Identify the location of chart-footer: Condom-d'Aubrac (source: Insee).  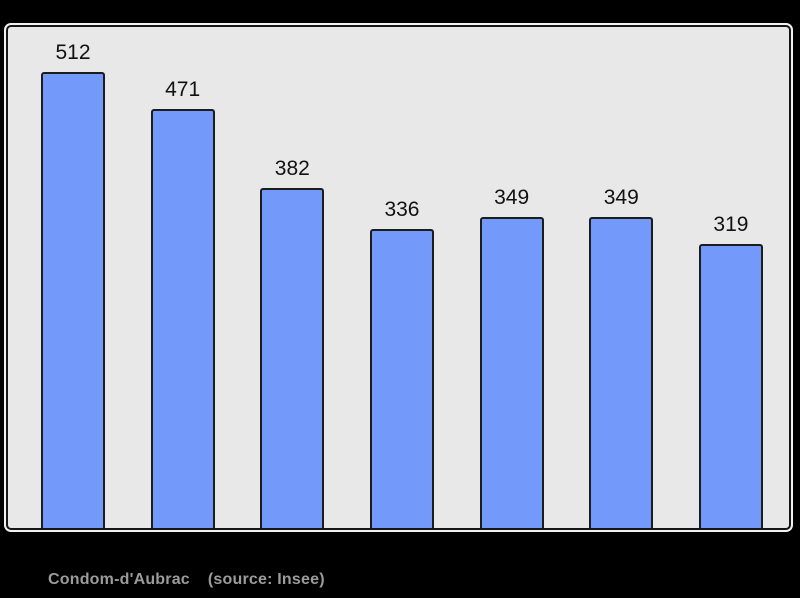
(186, 580).